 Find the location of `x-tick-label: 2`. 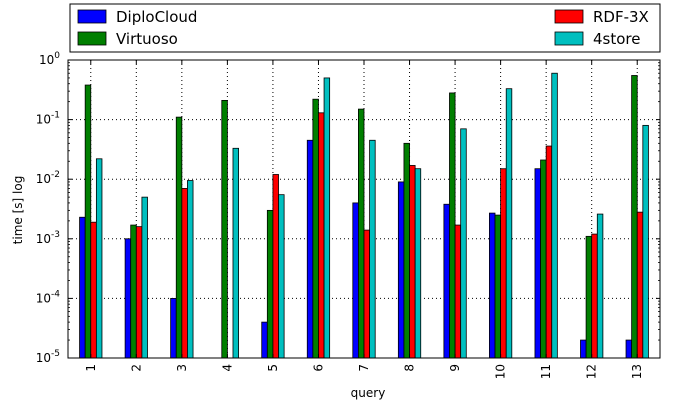

x-tick-label: 2 is located at coordinates (136, 368).